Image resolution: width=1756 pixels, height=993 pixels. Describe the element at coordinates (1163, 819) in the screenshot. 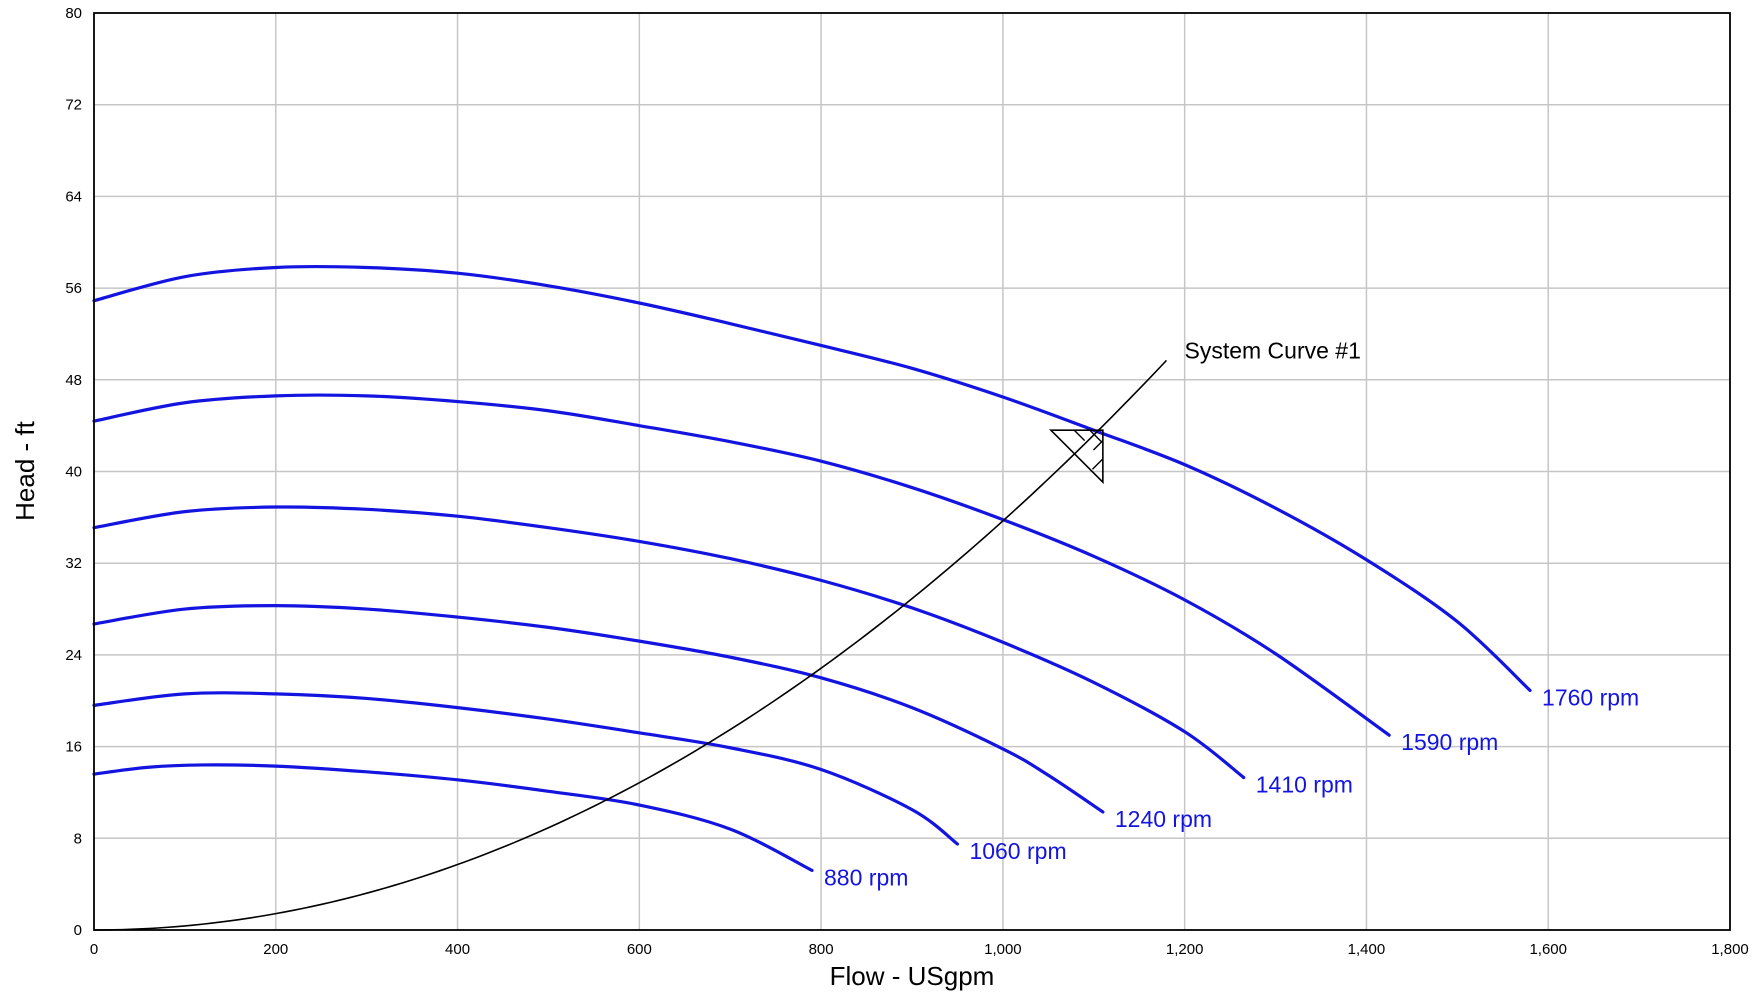

I see `pump-curve-label: 1240 rpm` at that location.